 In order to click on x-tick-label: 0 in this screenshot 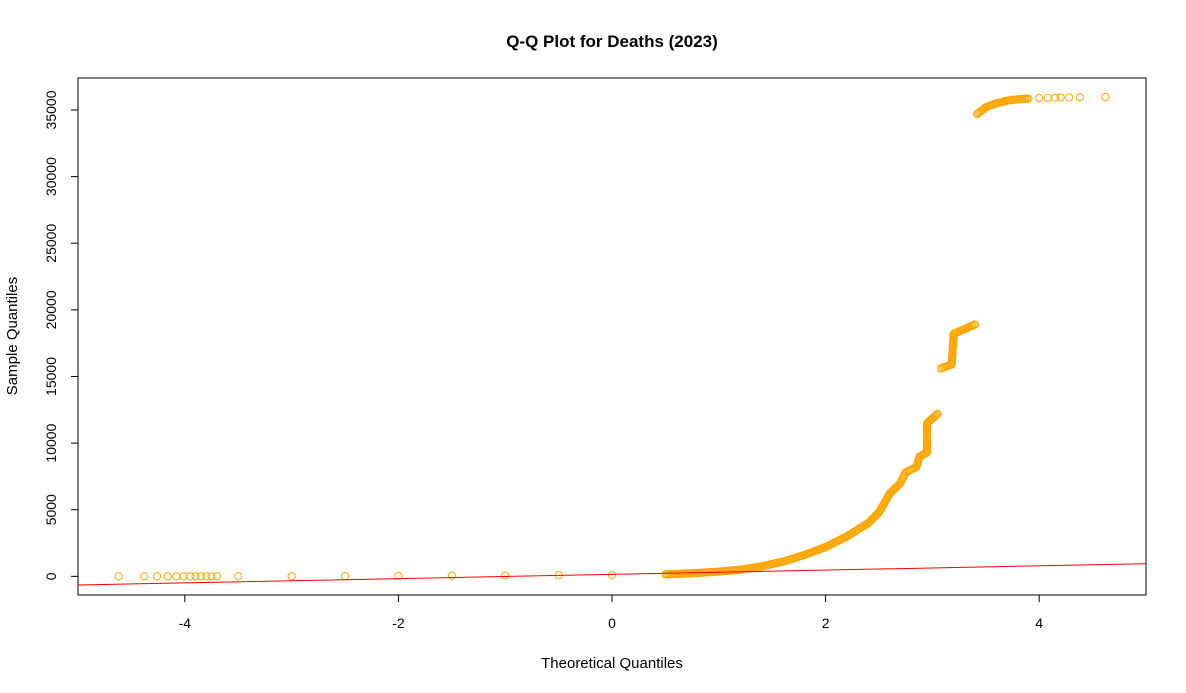, I will do `click(612, 623)`.